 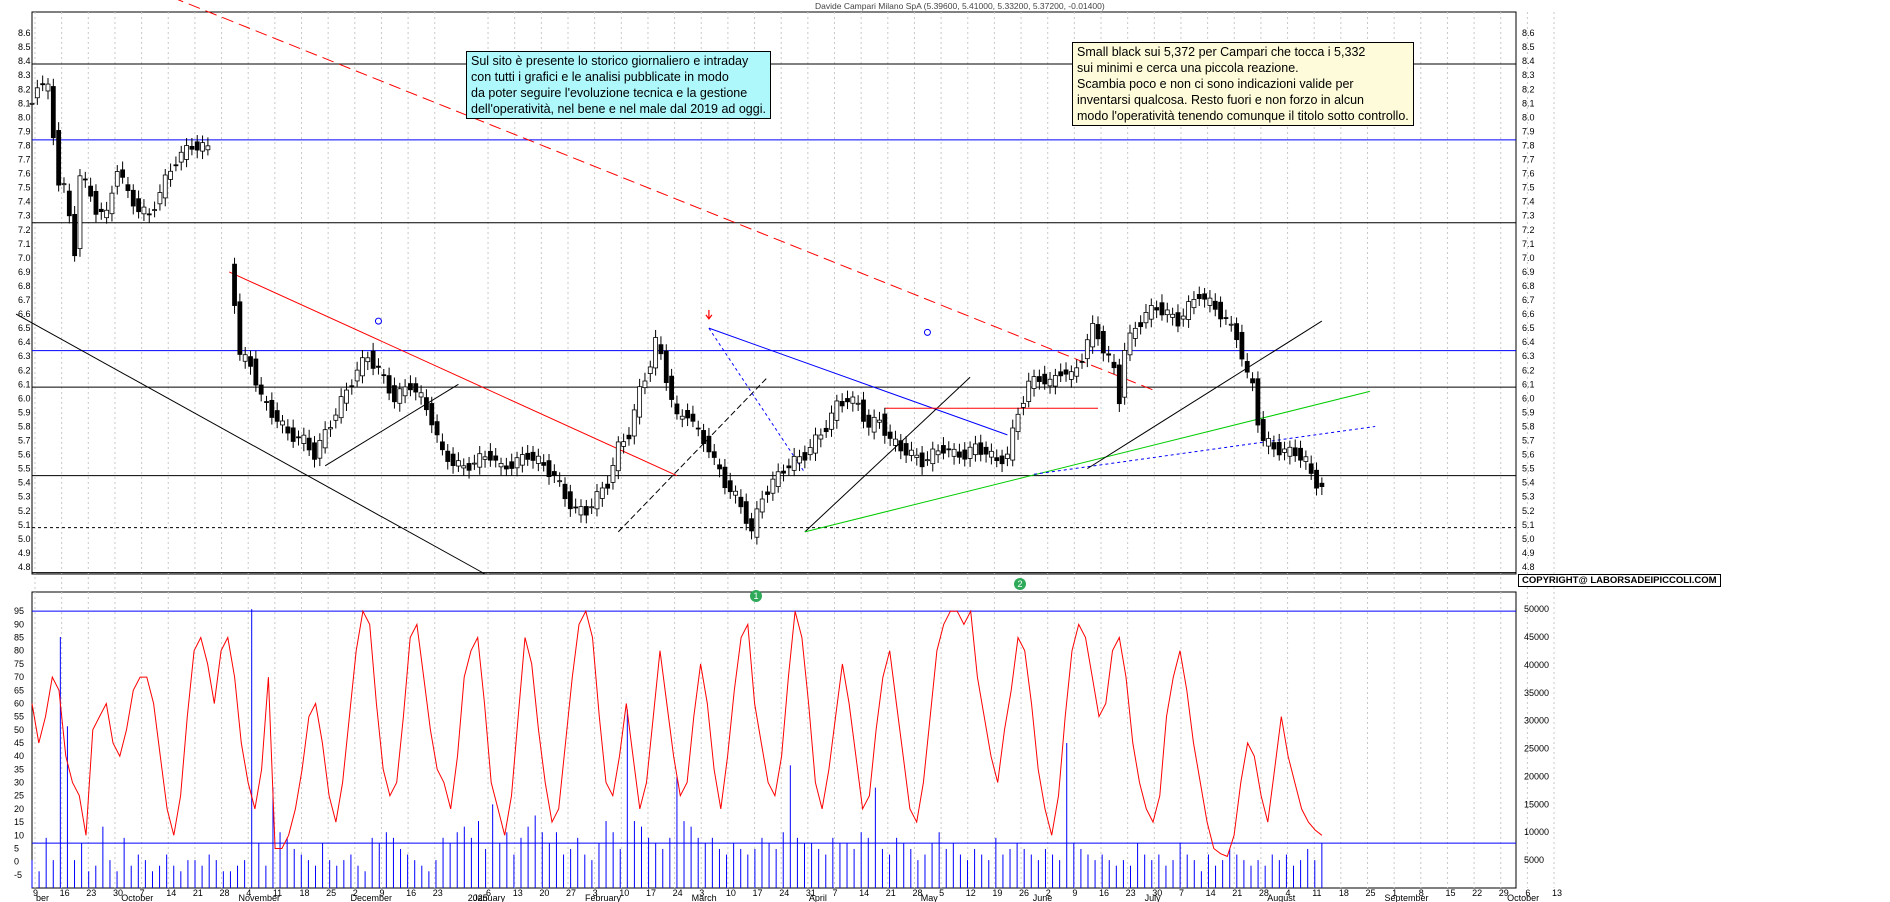 What do you see at coordinates (818, 897) in the screenshot?
I see `month-label: April` at bounding box center [818, 897].